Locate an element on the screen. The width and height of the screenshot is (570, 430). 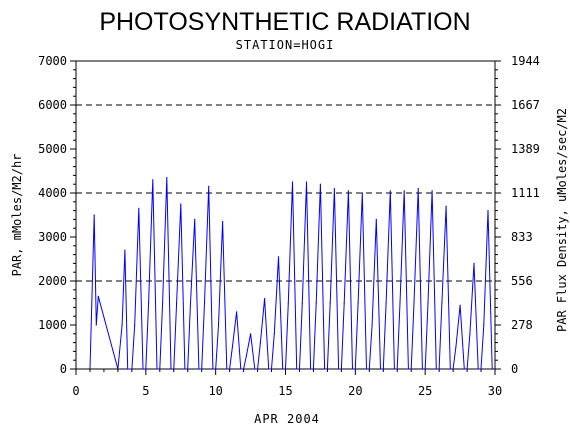
x-tick-label: 20 is located at coordinates (355, 391).